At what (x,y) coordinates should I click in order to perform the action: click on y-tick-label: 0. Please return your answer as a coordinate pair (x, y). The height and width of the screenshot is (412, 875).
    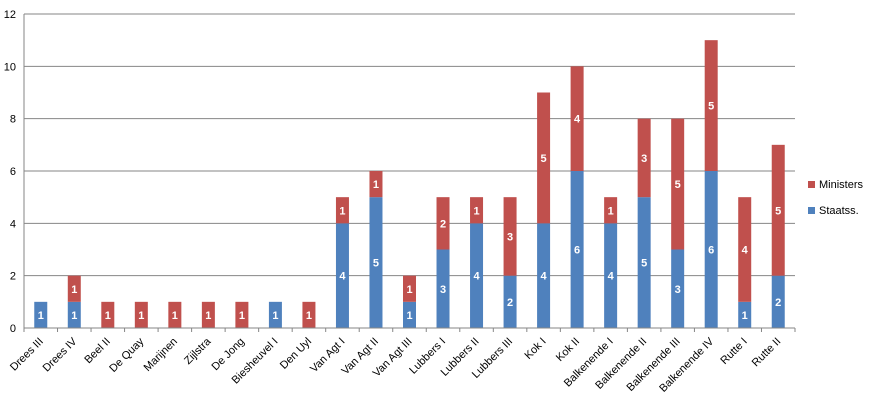
    Looking at the image, I should click on (13, 329).